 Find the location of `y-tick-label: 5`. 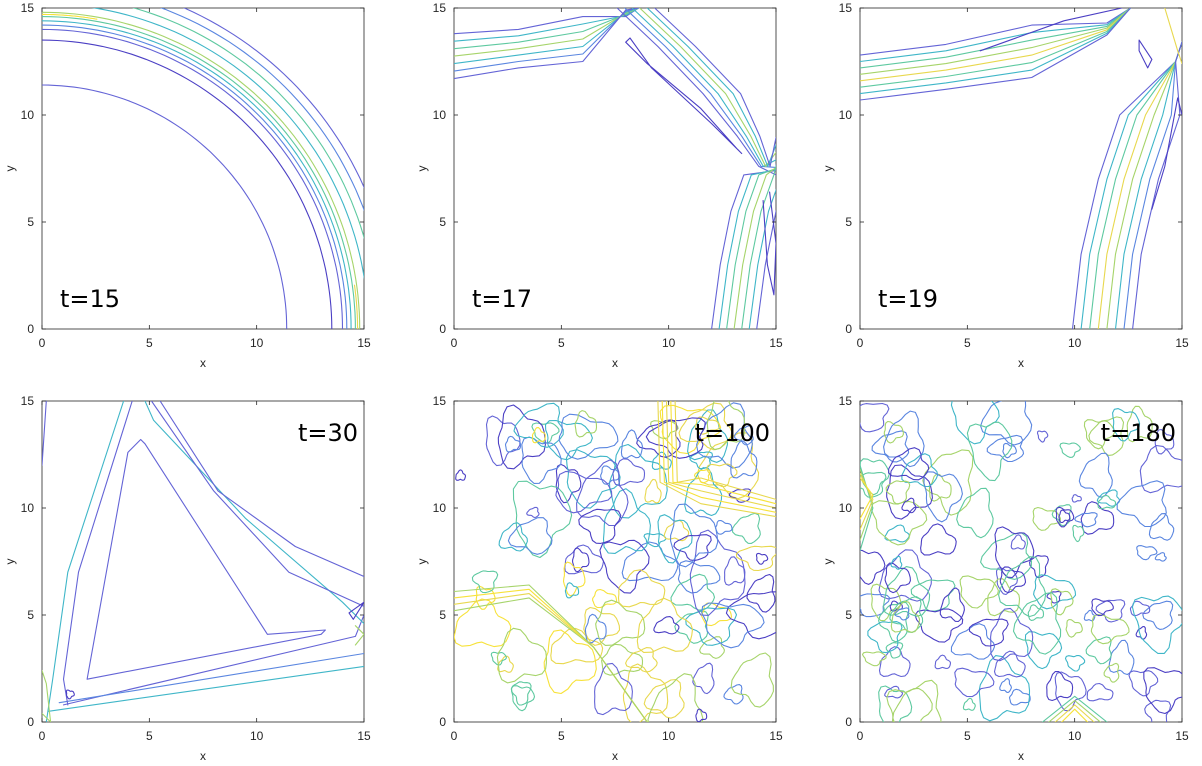

y-tick-label: 5 is located at coordinates (30, 222).